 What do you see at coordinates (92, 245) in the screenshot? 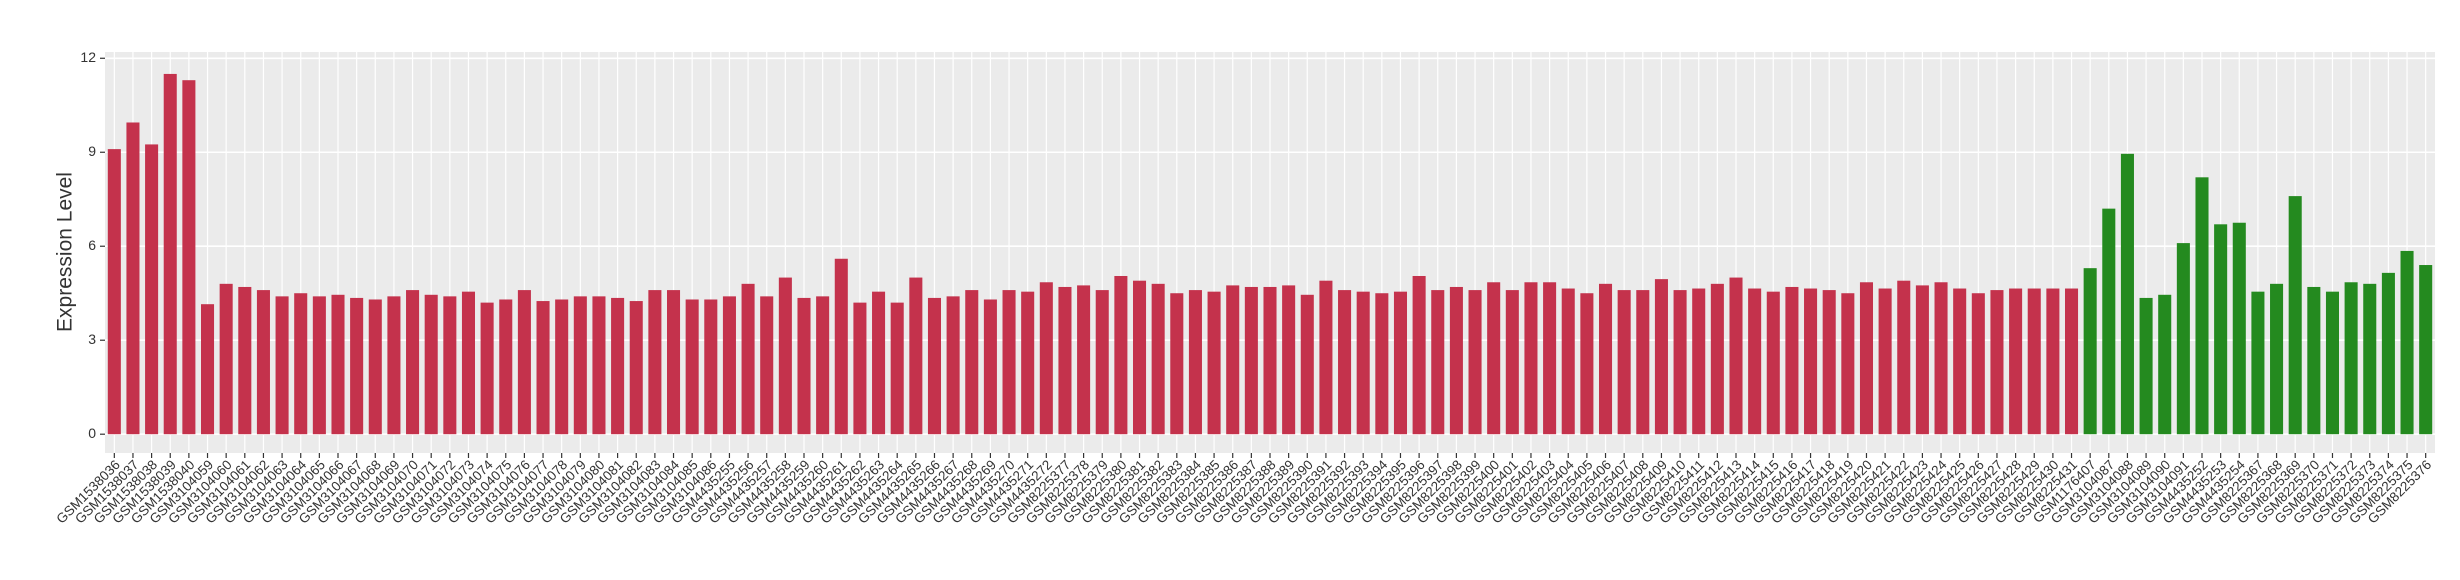
I see `y-tick-label: 6` at bounding box center [92, 245].